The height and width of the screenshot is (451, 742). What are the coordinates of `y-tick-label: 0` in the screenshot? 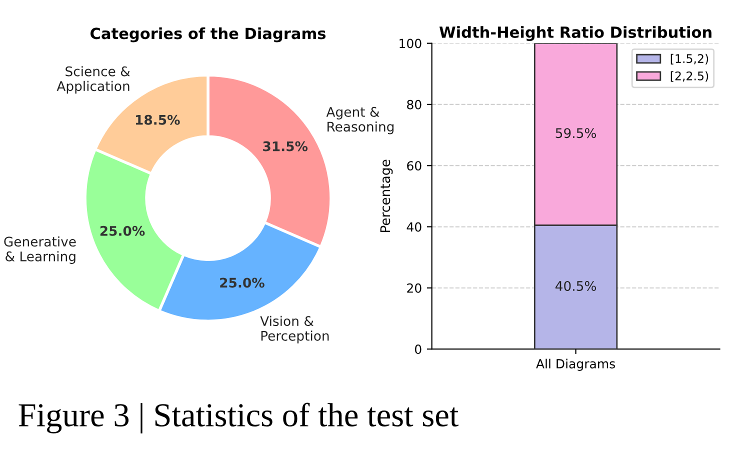 It's located at (418, 349).